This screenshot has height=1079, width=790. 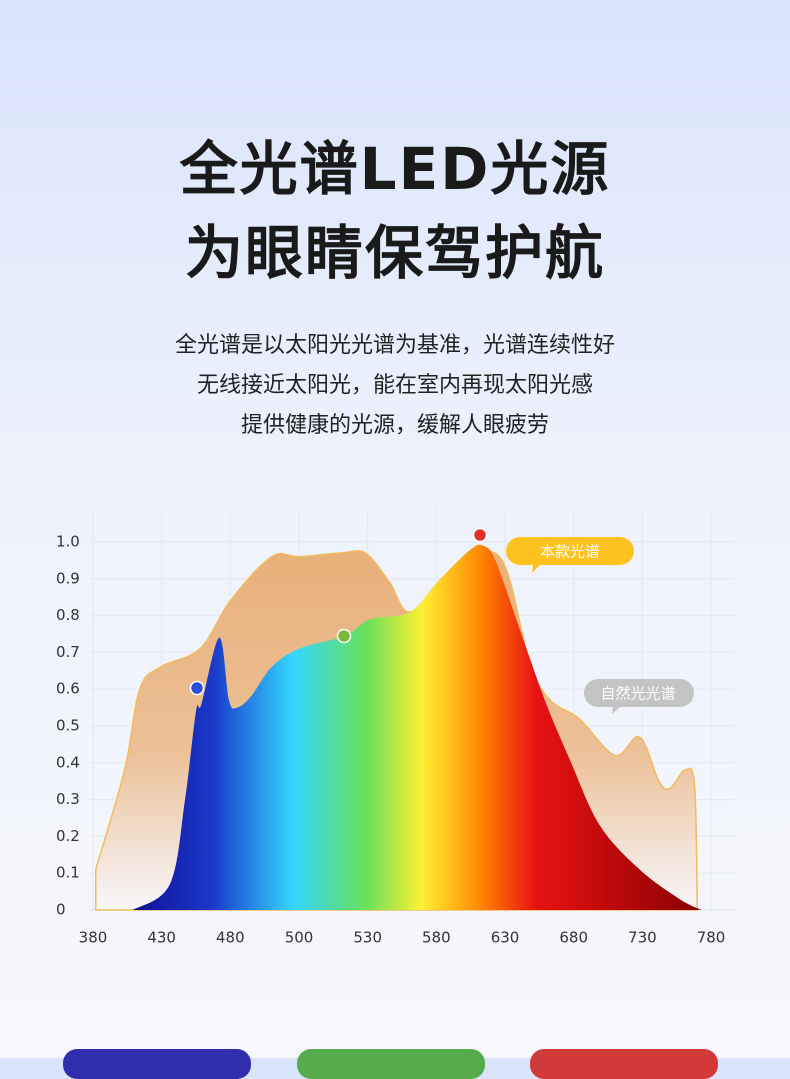 What do you see at coordinates (505, 938) in the screenshot?
I see `x-tick-label: 630` at bounding box center [505, 938].